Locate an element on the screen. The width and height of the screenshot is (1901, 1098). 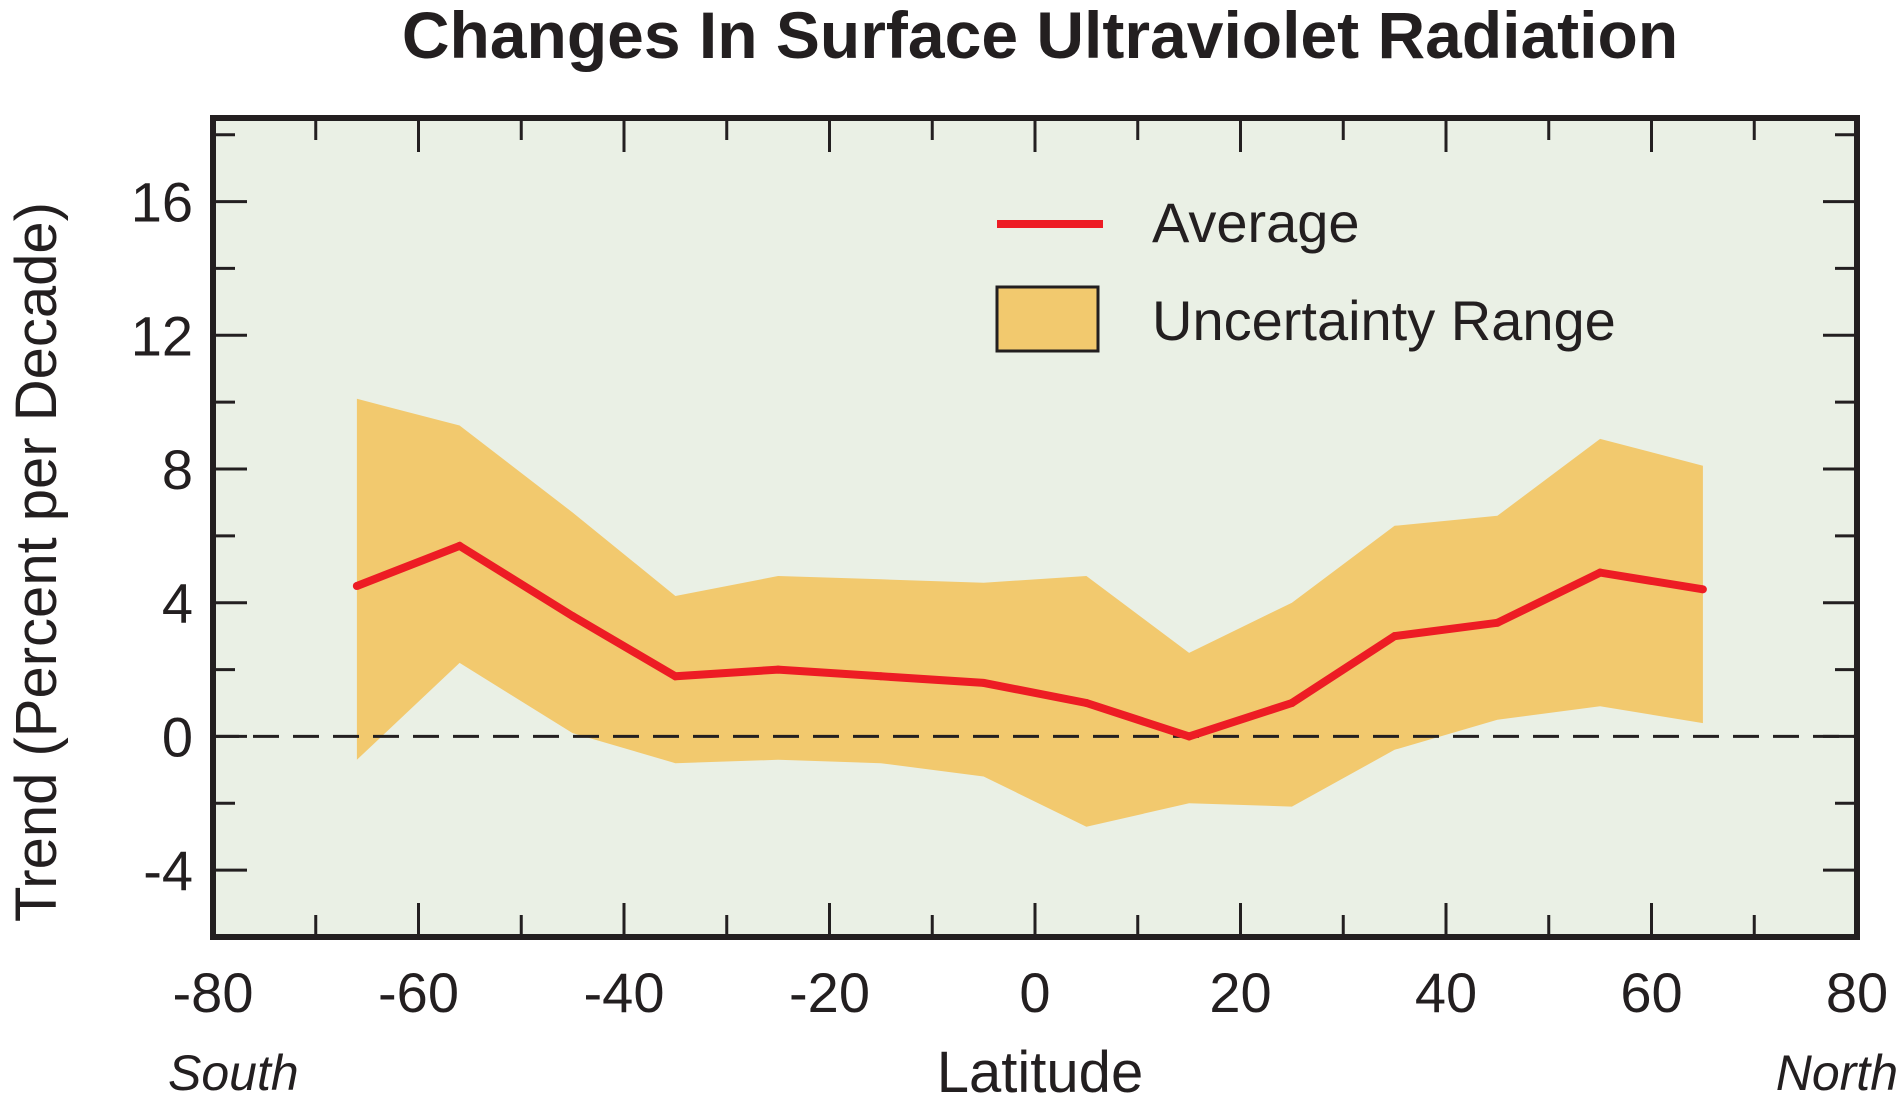
y-tick-label: 12 is located at coordinates (162, 335).